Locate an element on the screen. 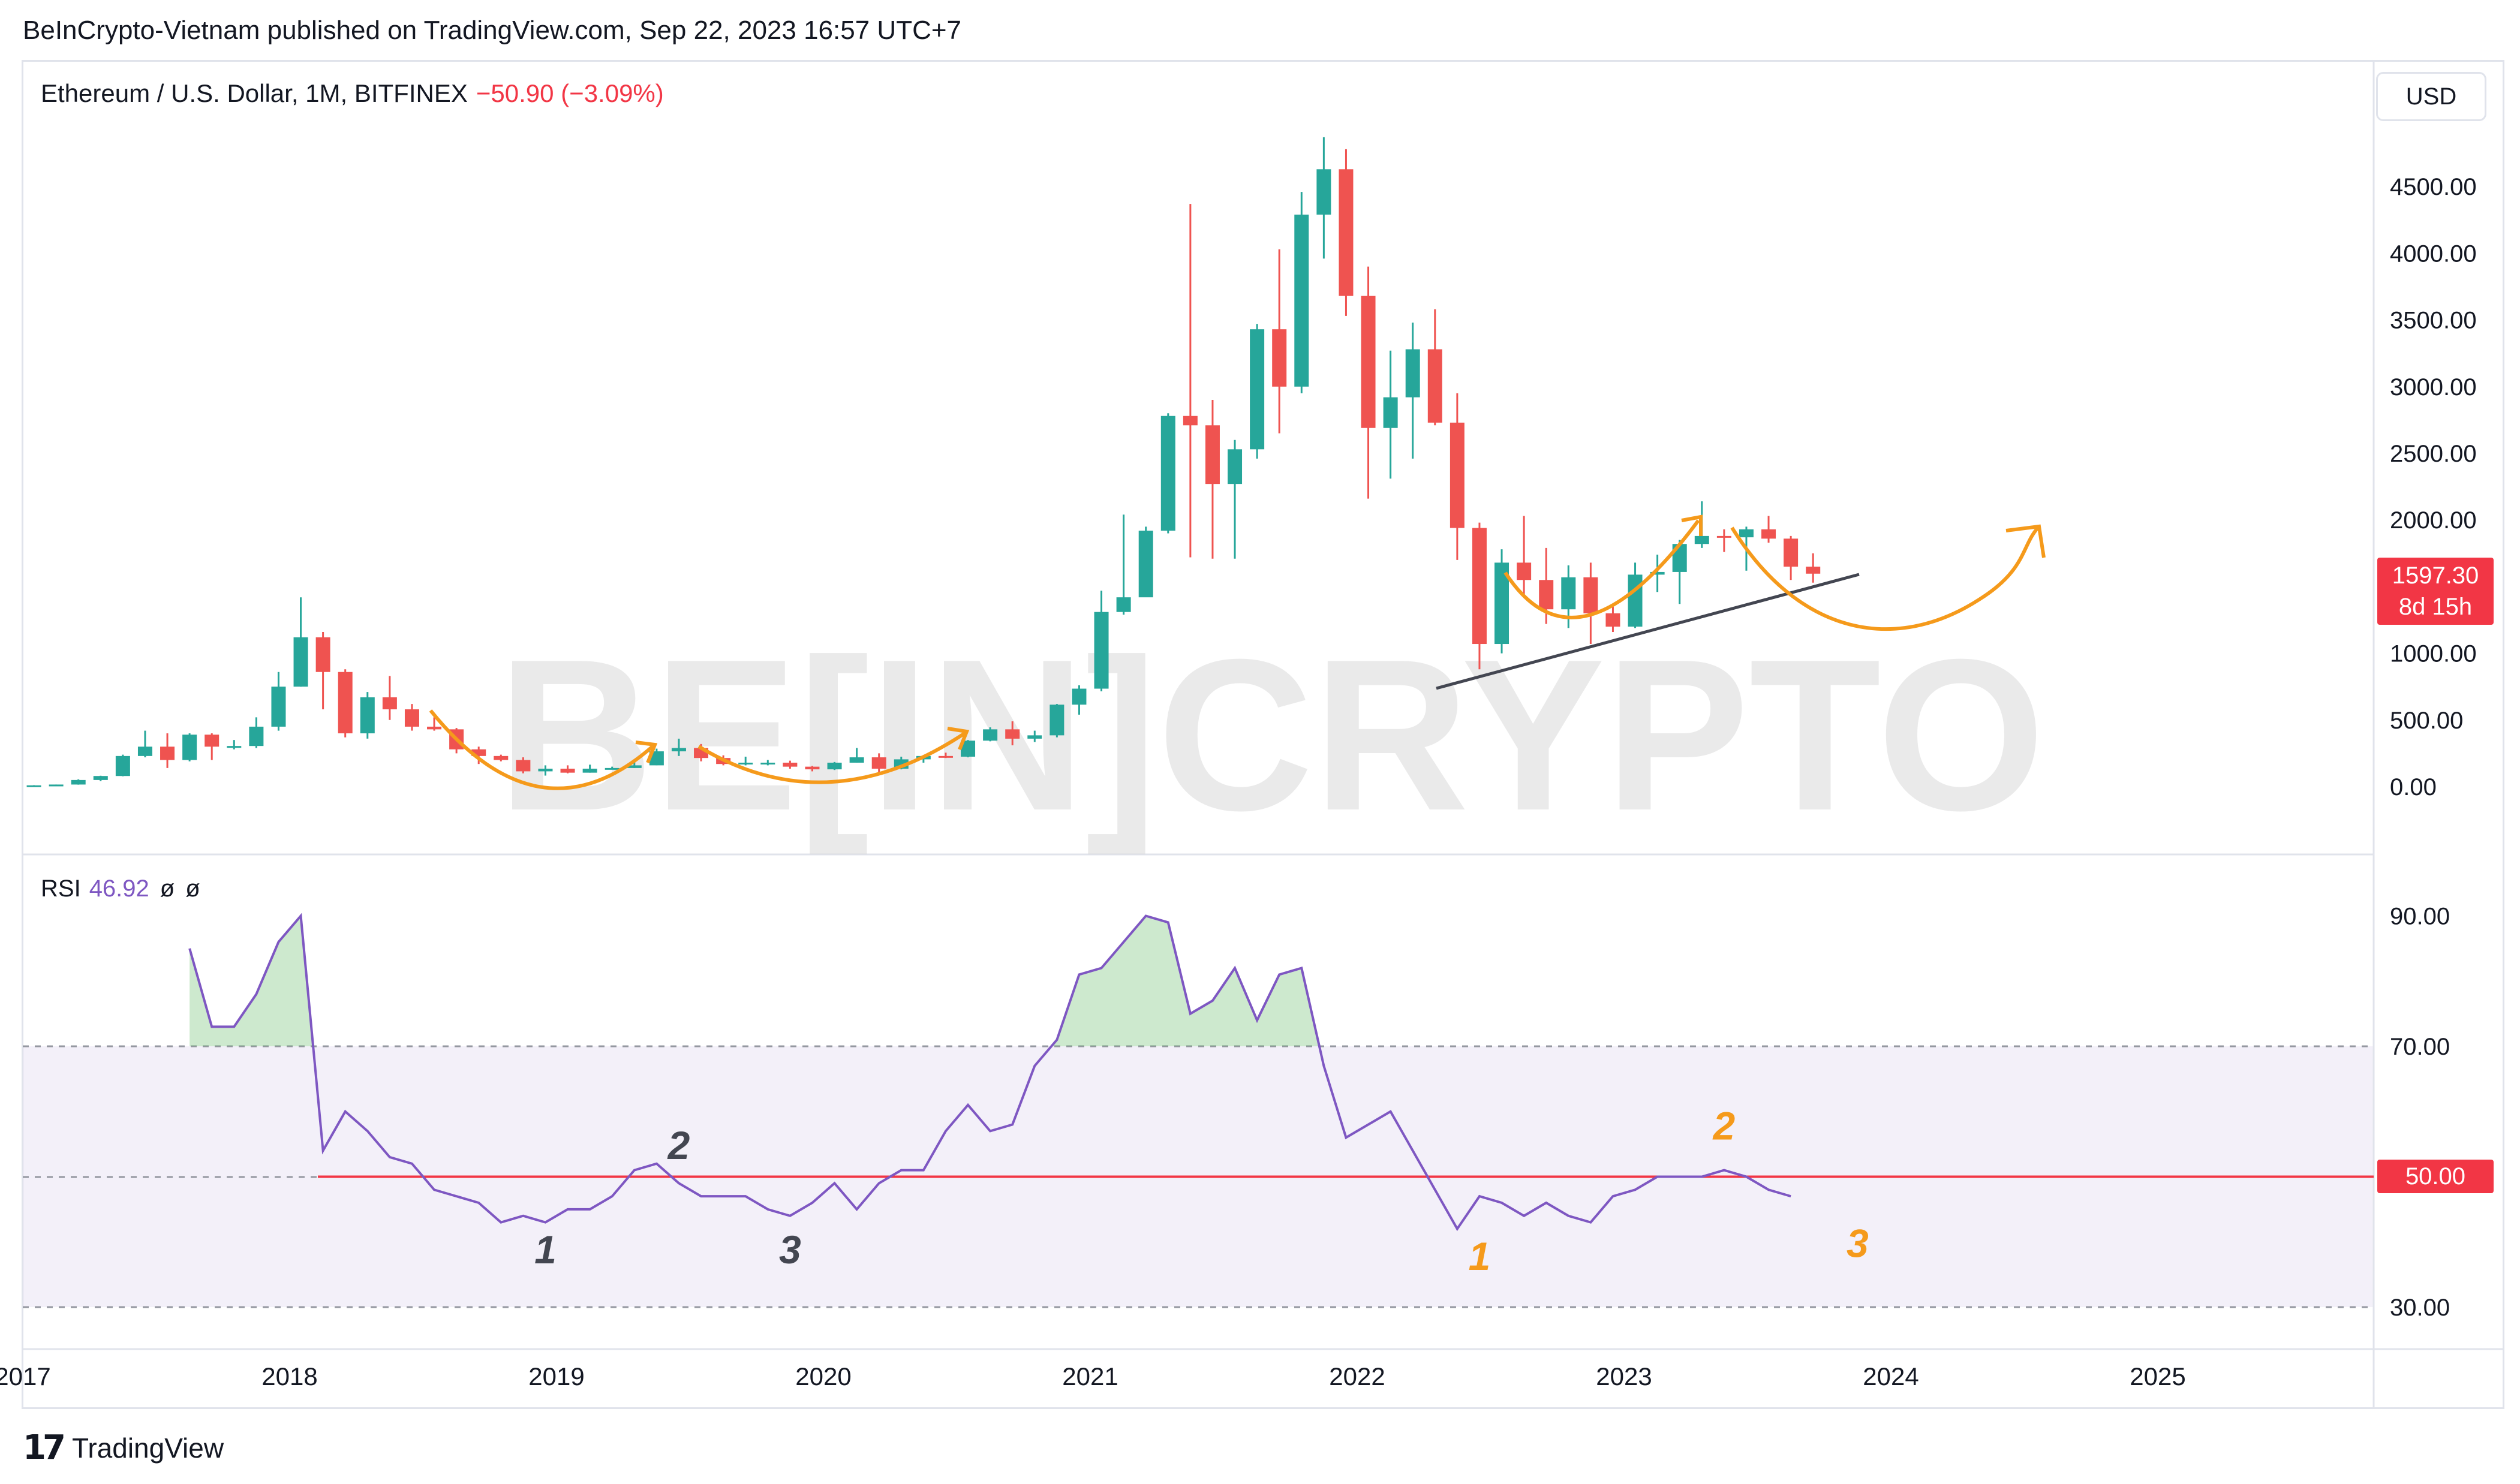  price-axis-label: 1000.00 is located at coordinates (2433, 654).